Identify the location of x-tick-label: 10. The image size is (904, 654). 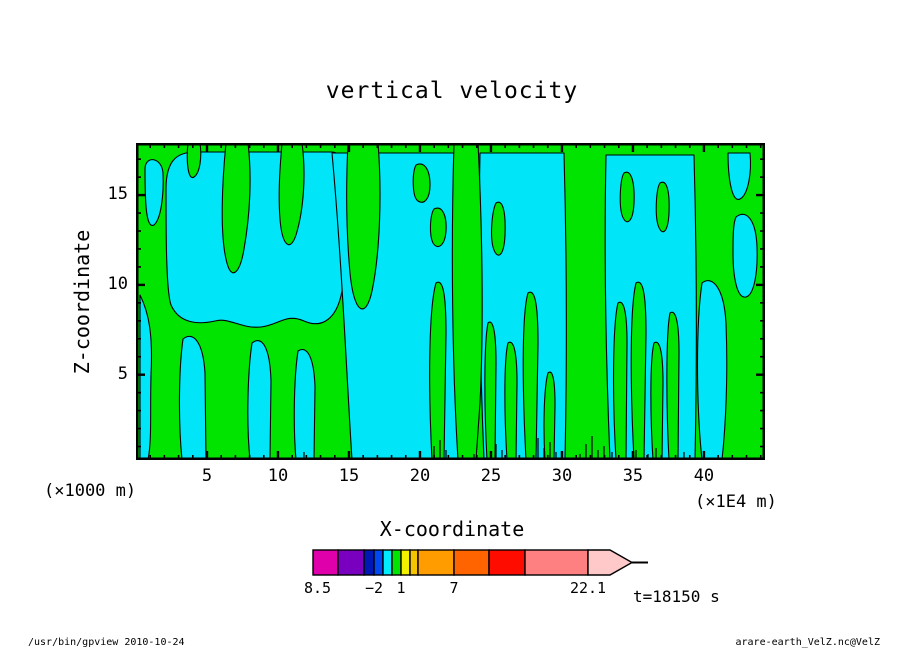
(278, 476).